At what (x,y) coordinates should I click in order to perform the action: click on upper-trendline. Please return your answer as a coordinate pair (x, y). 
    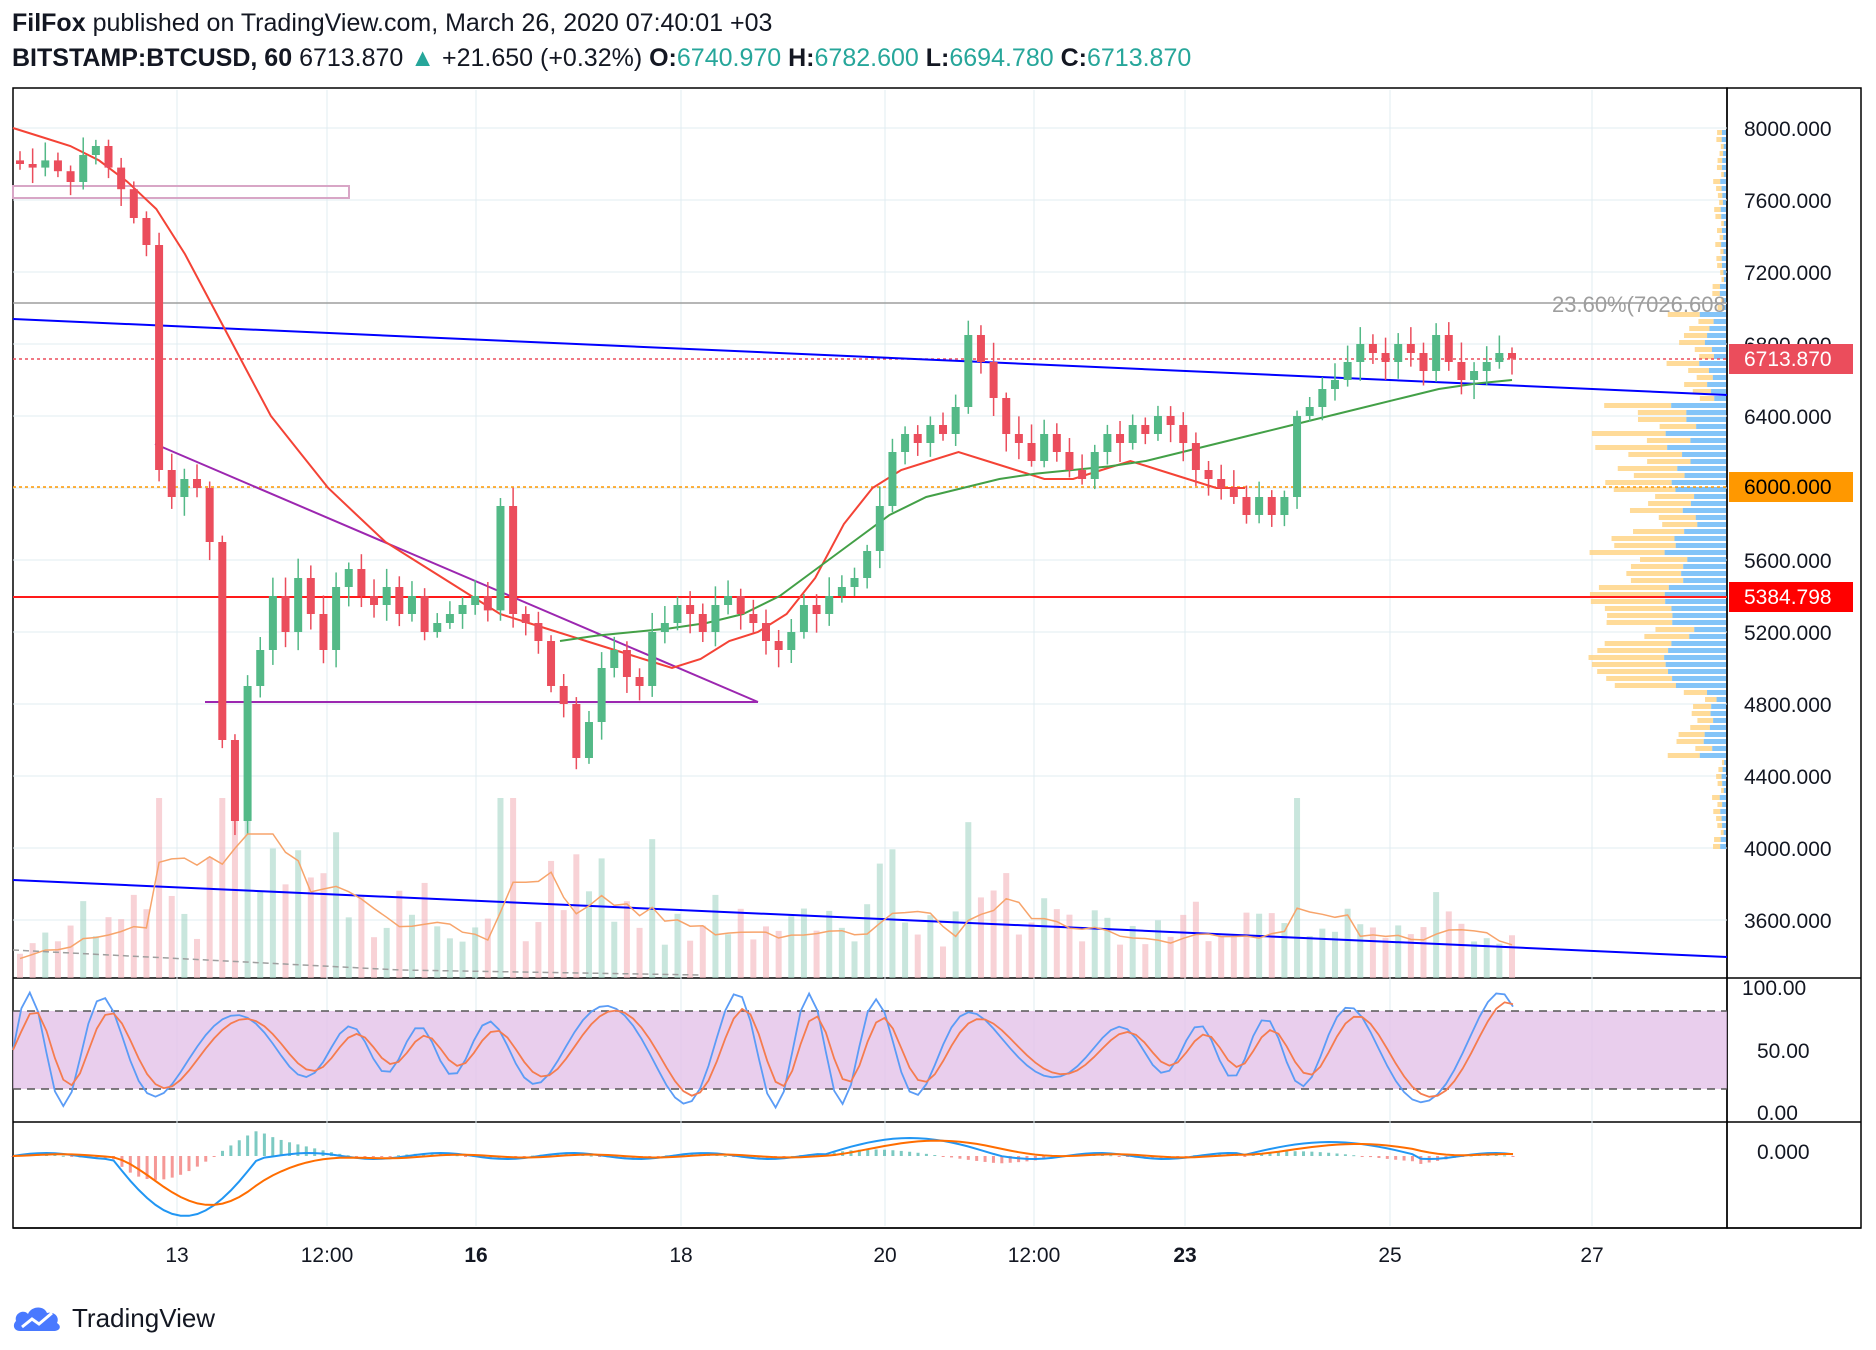
    Looking at the image, I should click on (870, 357).